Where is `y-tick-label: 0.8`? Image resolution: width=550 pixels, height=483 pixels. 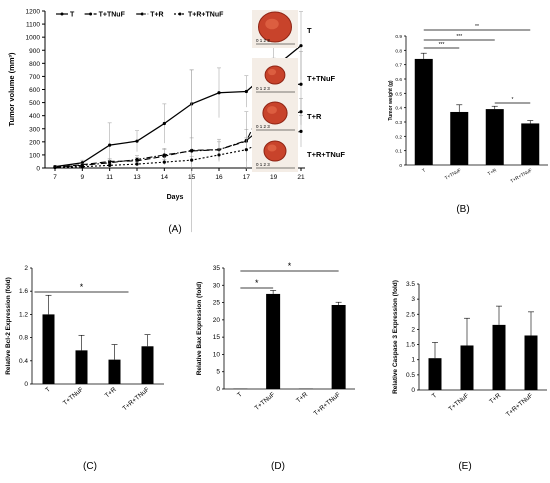
y-tick-label: 0.8 is located at coordinates (23, 338).